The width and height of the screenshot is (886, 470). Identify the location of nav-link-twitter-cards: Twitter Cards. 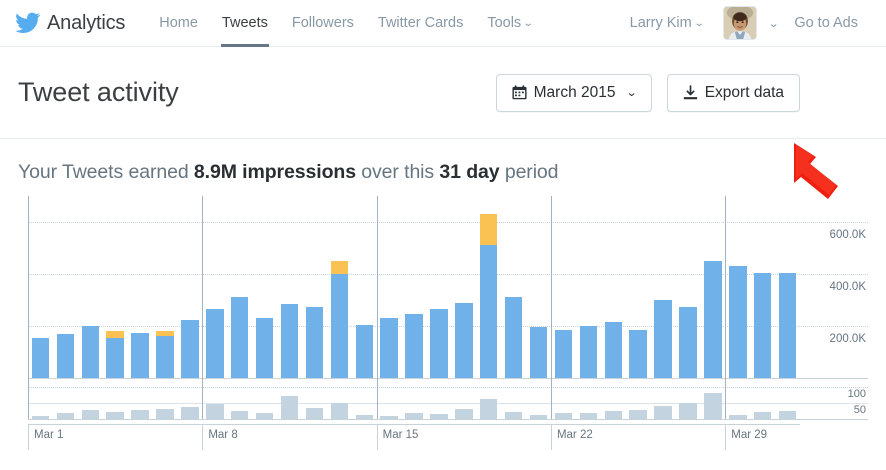
(420, 23).